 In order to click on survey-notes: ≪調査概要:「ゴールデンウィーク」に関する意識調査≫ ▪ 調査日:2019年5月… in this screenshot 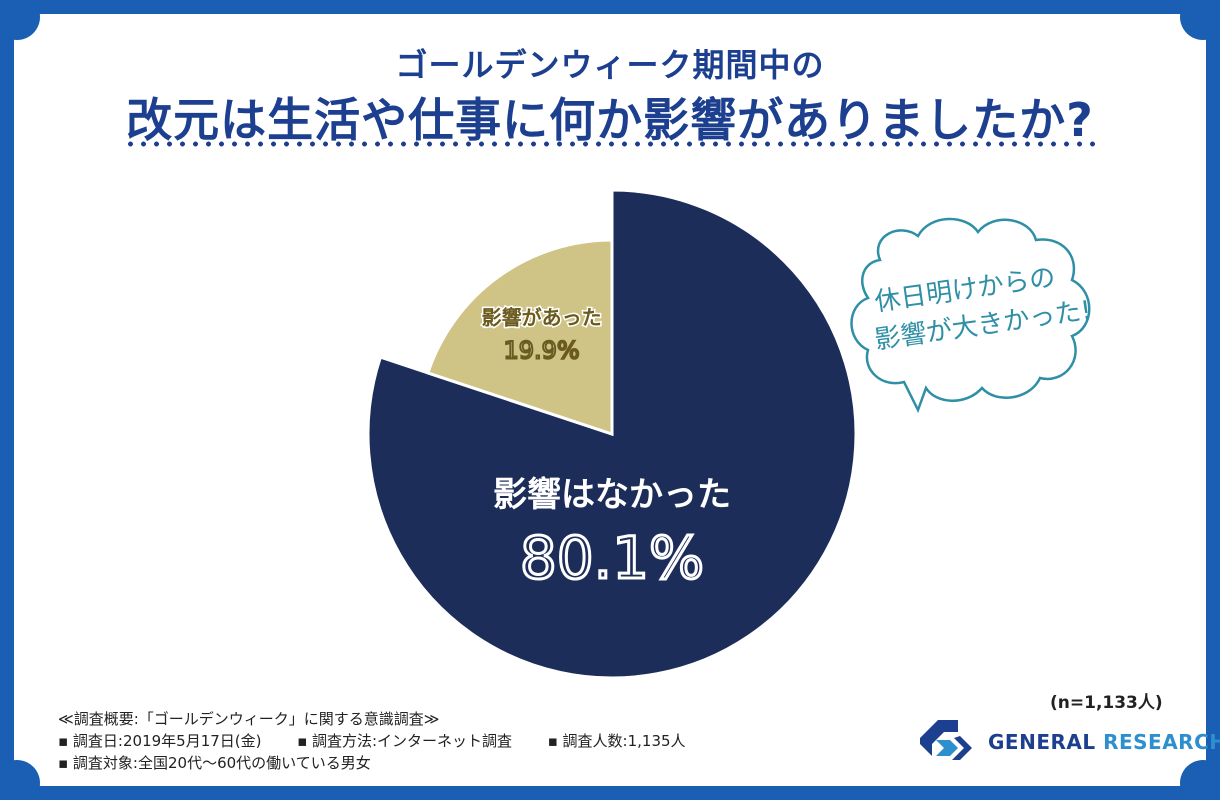, I will do `click(372, 741)`.